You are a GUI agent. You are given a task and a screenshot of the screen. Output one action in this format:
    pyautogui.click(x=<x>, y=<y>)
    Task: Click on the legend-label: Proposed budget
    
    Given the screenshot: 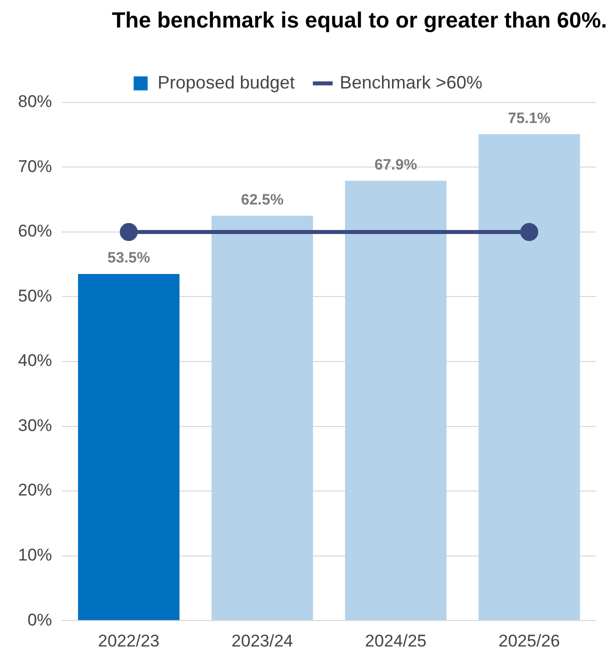 What is the action you would take?
    pyautogui.click(x=226, y=82)
    